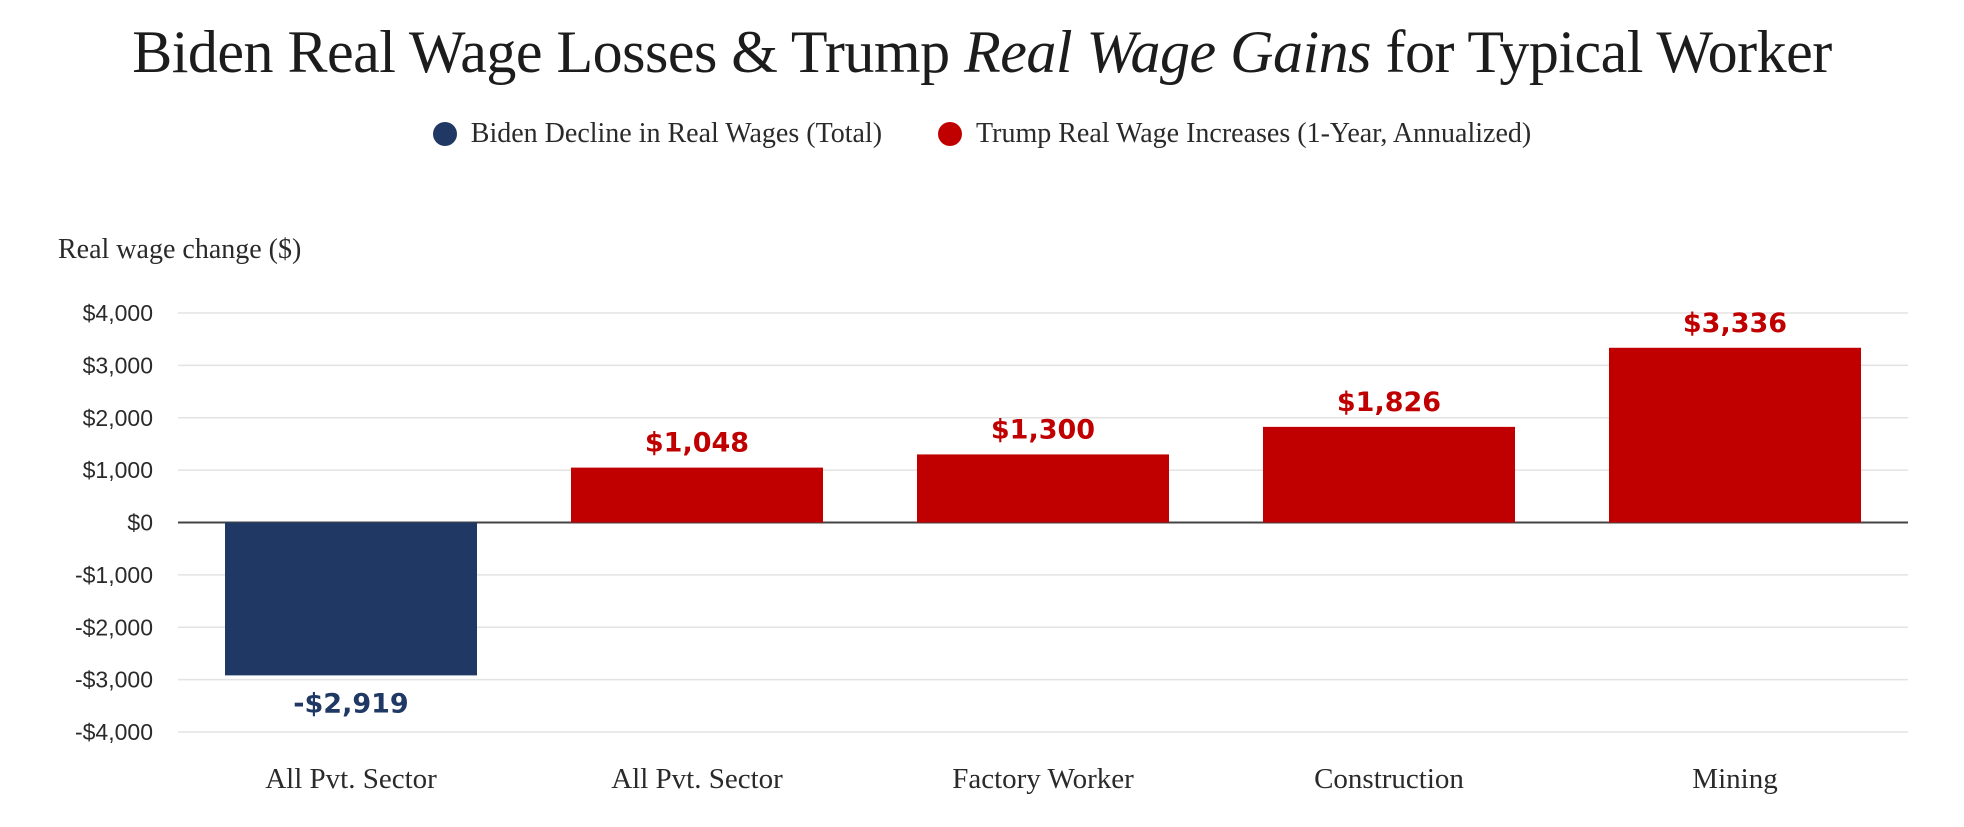 This screenshot has height=827, width=1964. What do you see at coordinates (697, 443) in the screenshot?
I see `data-label: $1,048` at bounding box center [697, 443].